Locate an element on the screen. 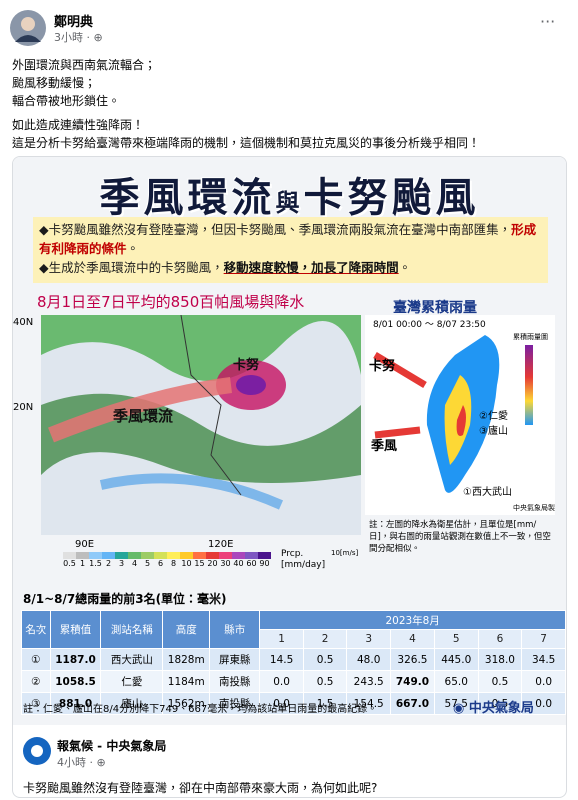 This screenshot has height=800, width=578. rain-map is located at coordinates (460, 415).